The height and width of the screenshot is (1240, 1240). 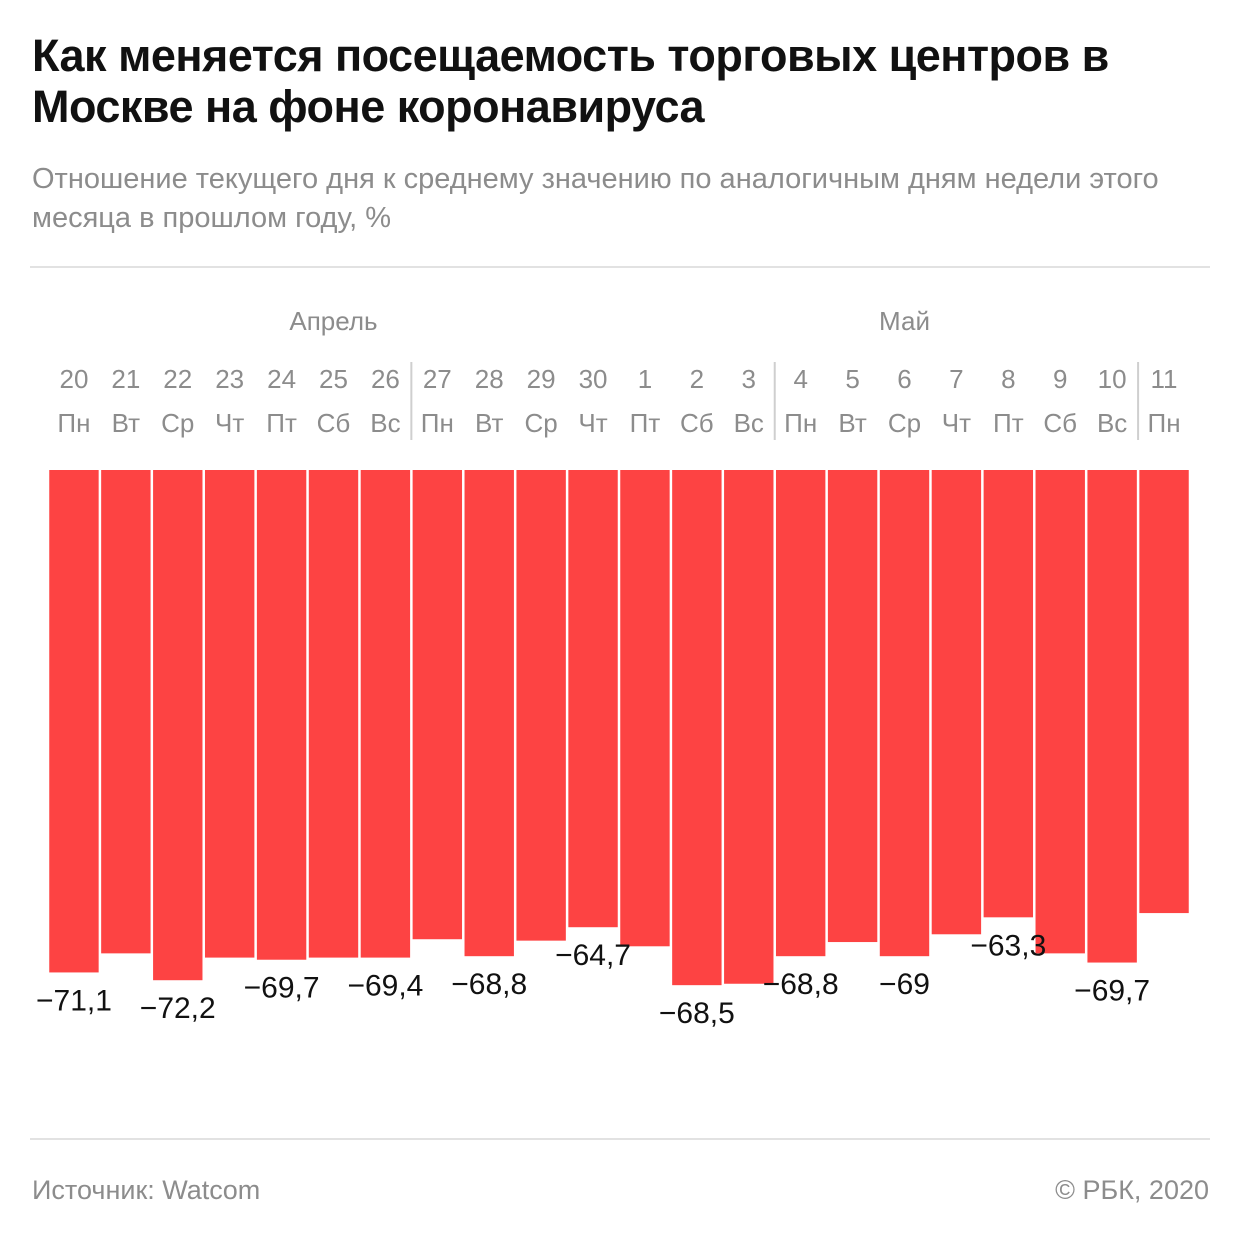 What do you see at coordinates (385, 986) in the screenshot?
I see `value-label: −69,4` at bounding box center [385, 986].